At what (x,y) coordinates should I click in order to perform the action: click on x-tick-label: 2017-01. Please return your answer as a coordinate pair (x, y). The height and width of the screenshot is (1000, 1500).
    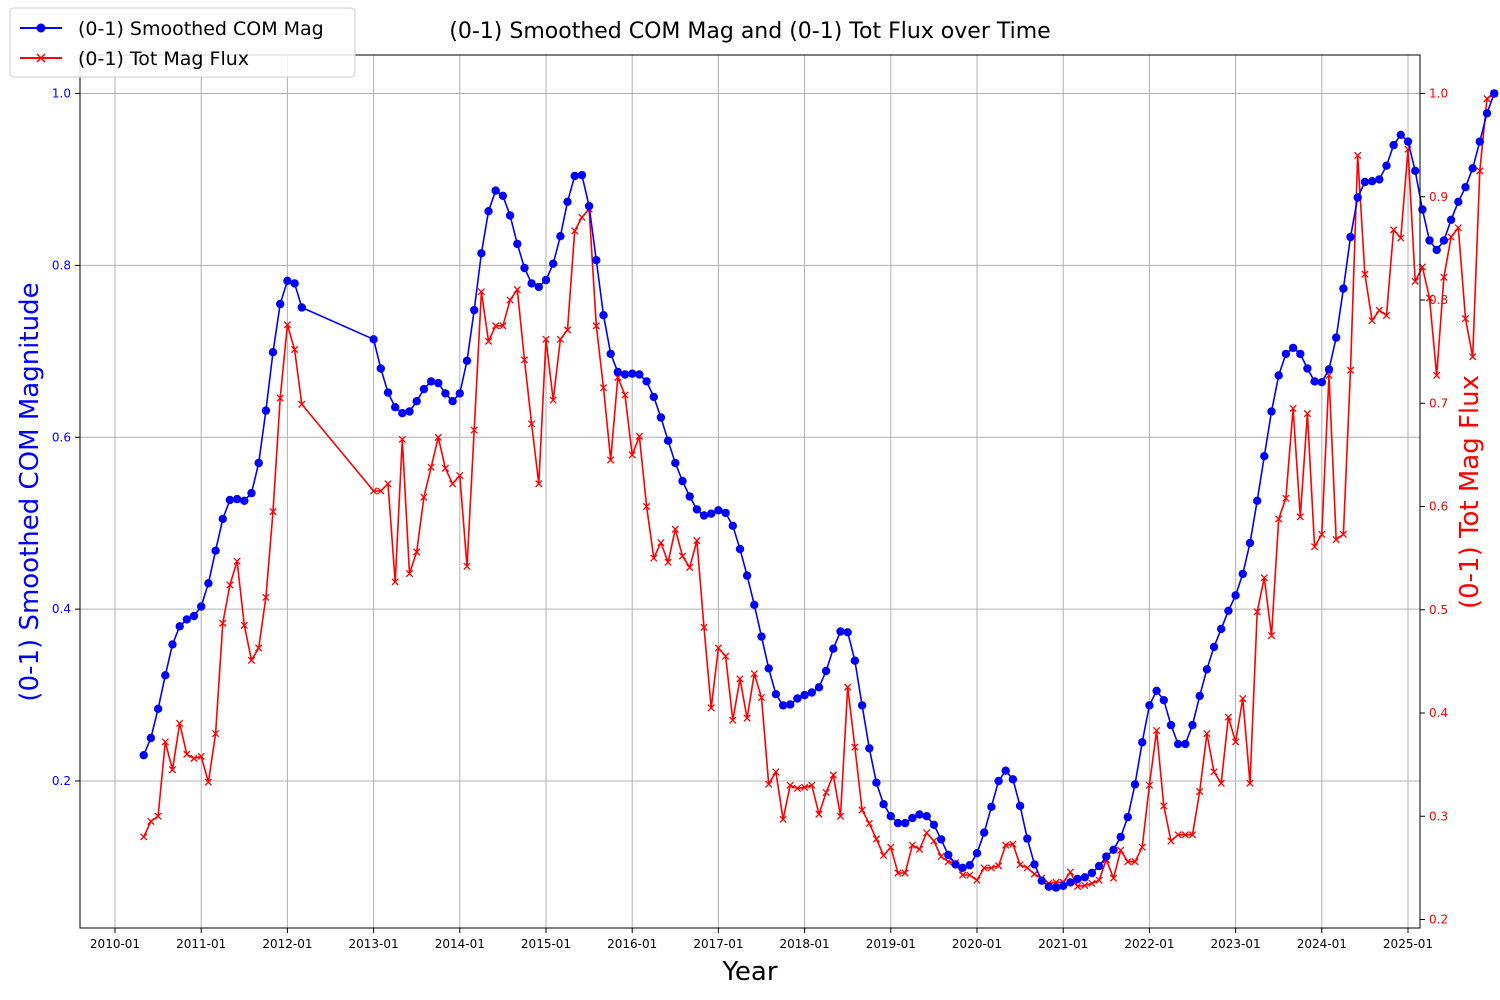
    Looking at the image, I should click on (718, 944).